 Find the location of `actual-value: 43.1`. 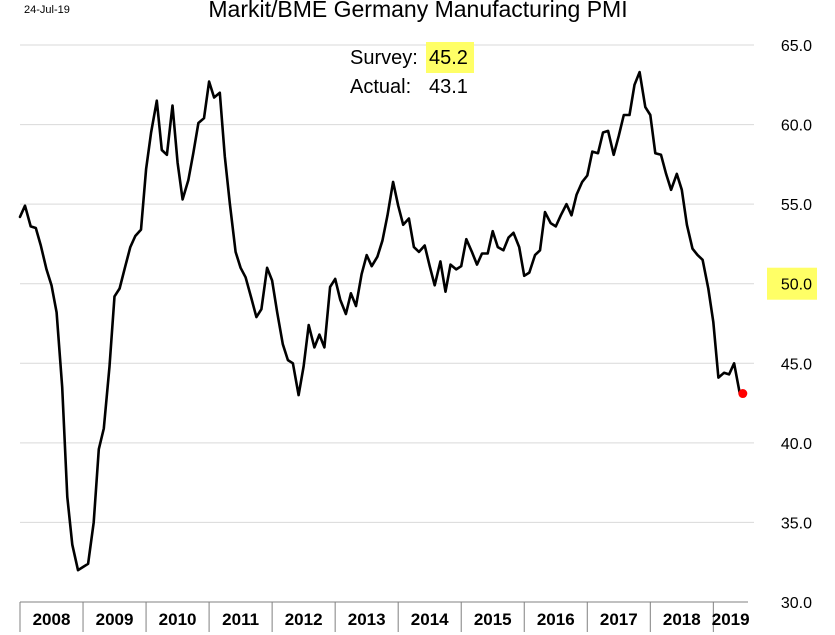

actual-value: 43.1 is located at coordinates (448, 87).